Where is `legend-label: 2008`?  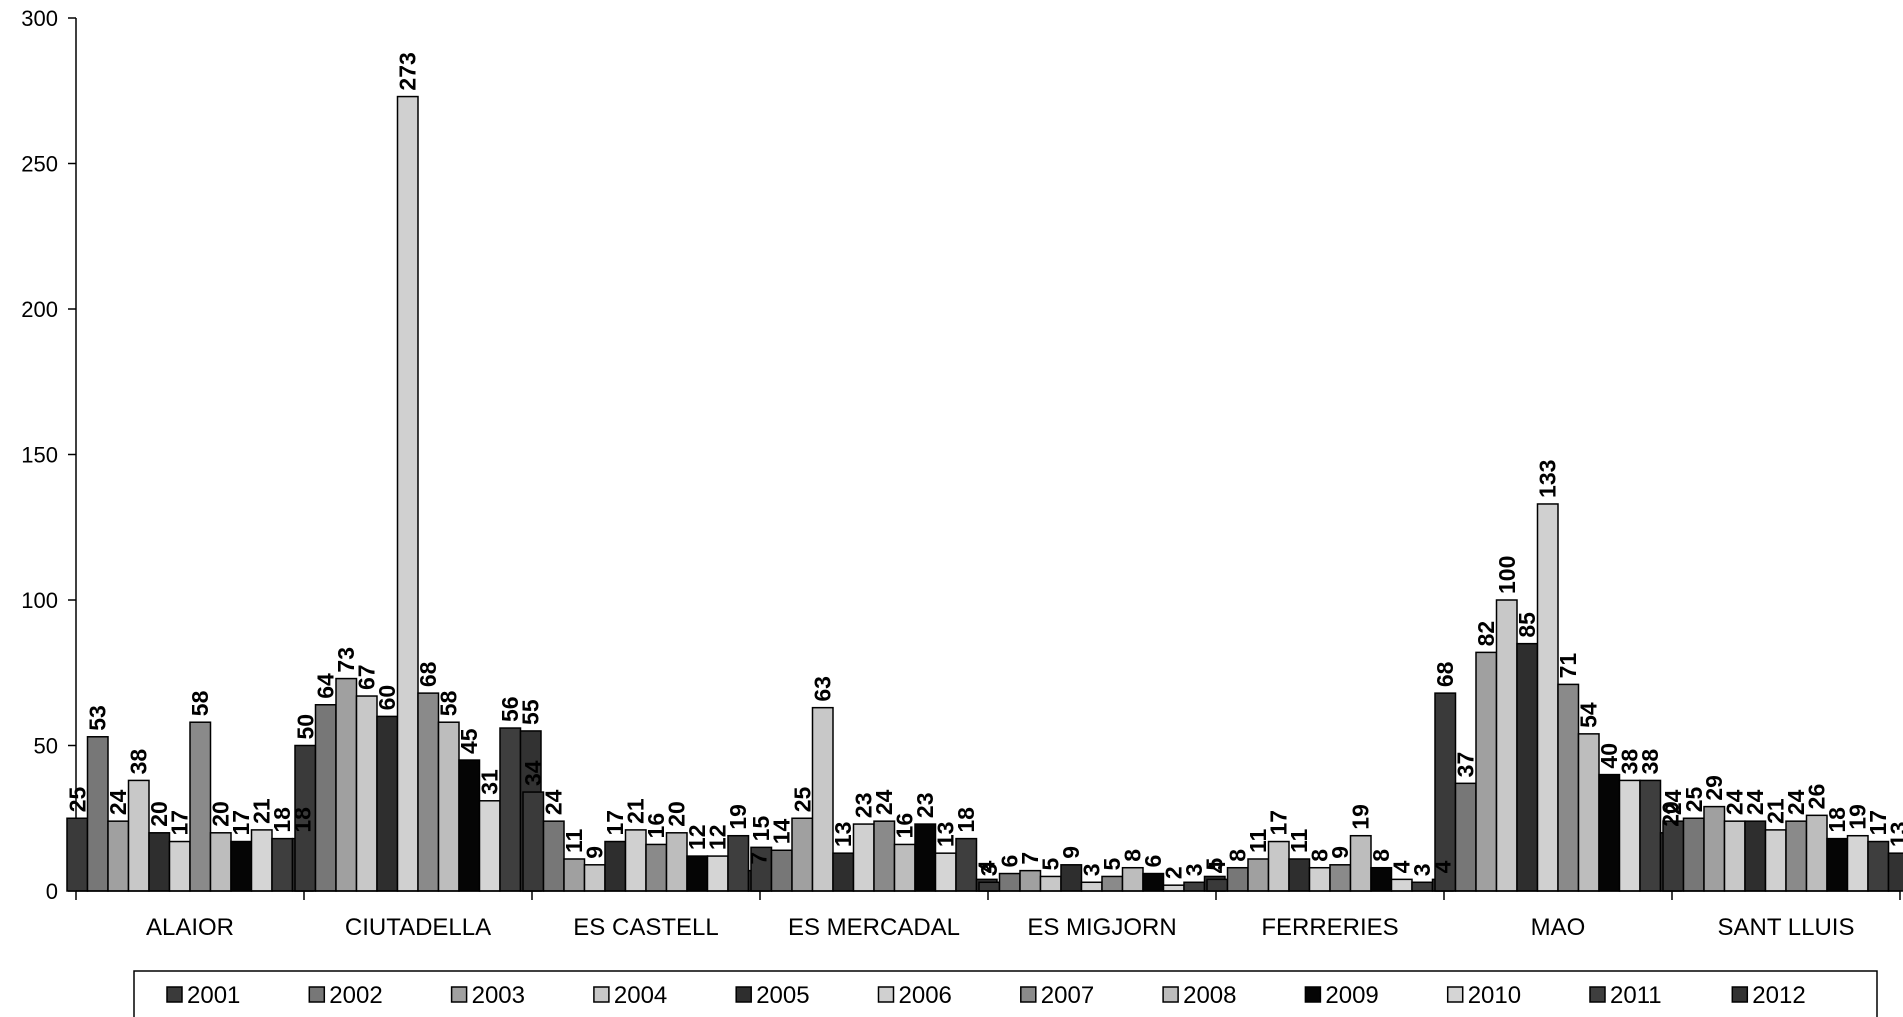 legend-label: 2008 is located at coordinates (1209, 995).